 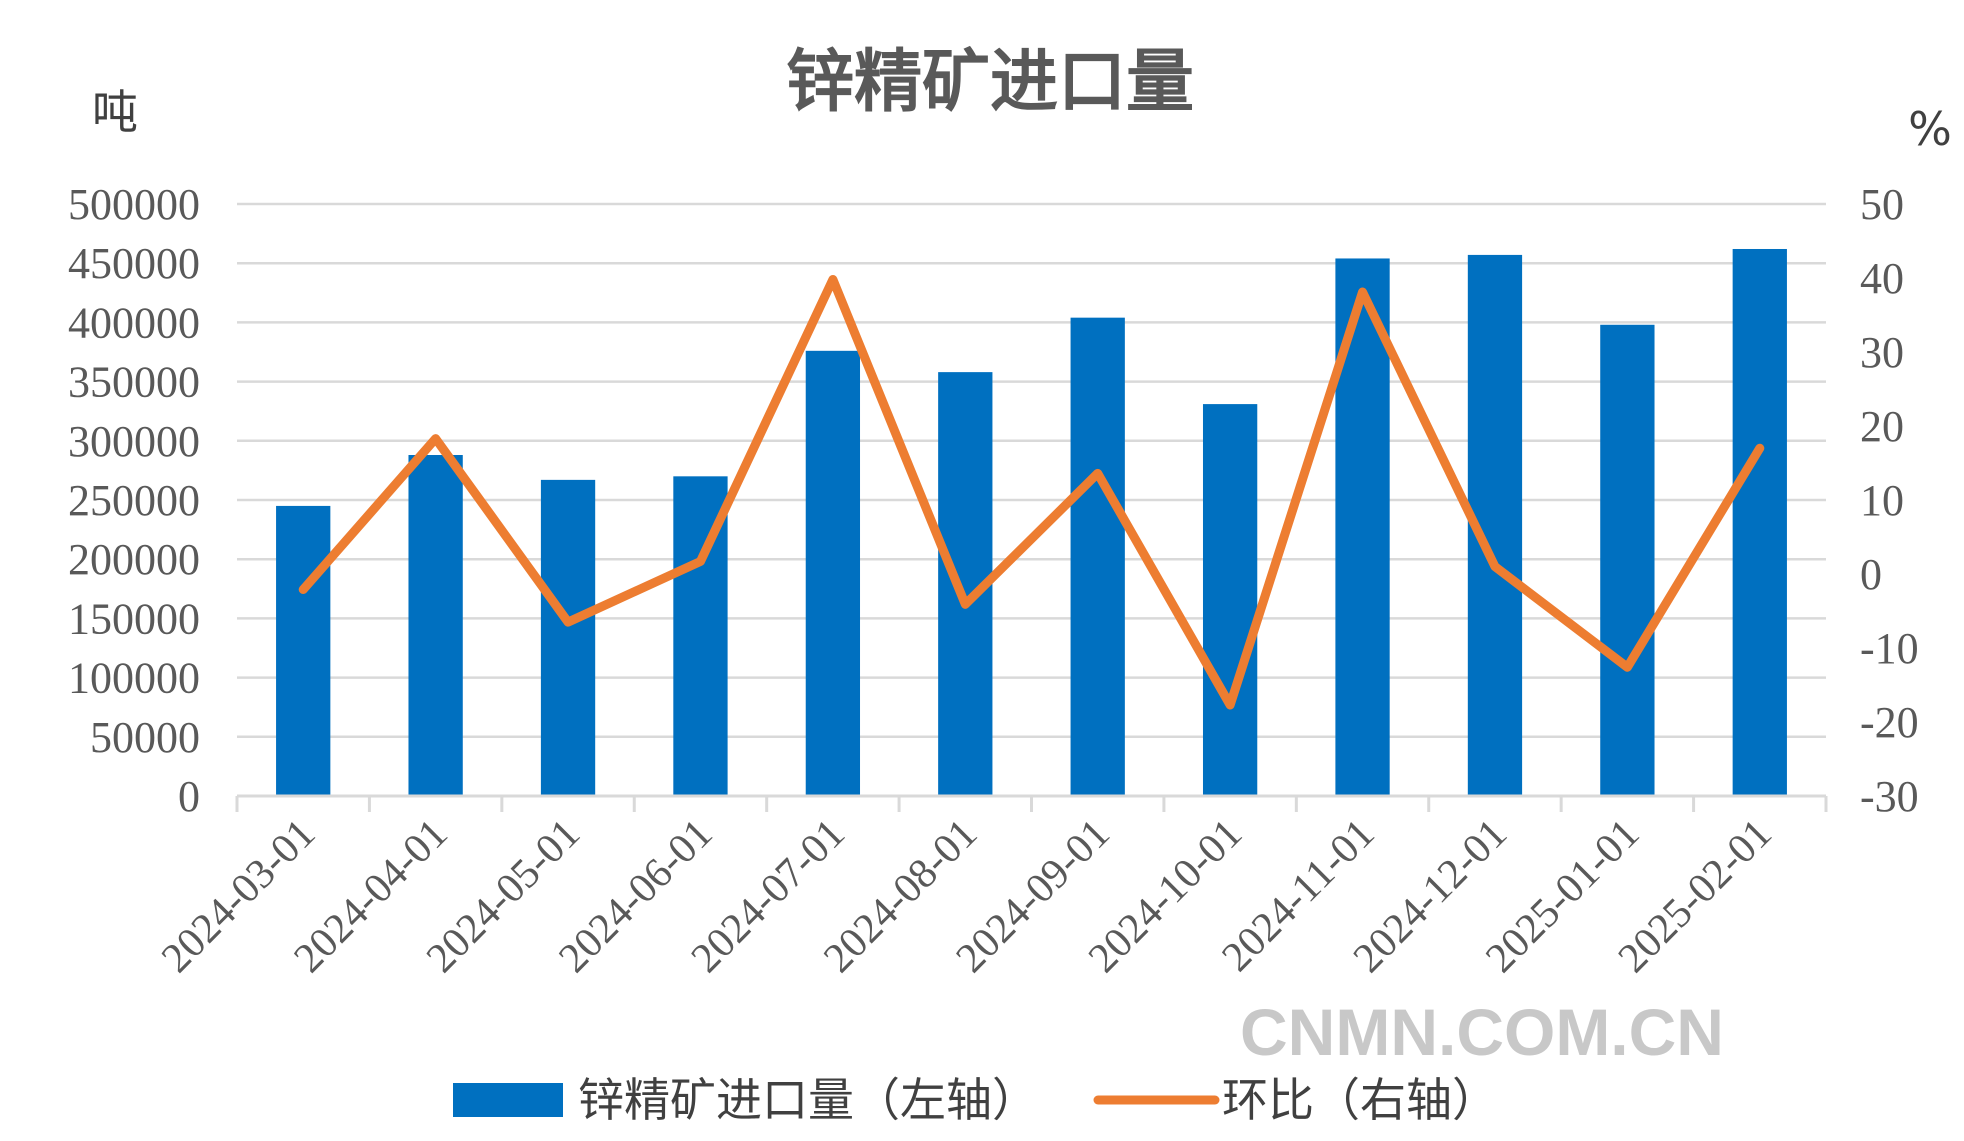 I want to click on right-tick-label: 20, so click(x=1882, y=426).